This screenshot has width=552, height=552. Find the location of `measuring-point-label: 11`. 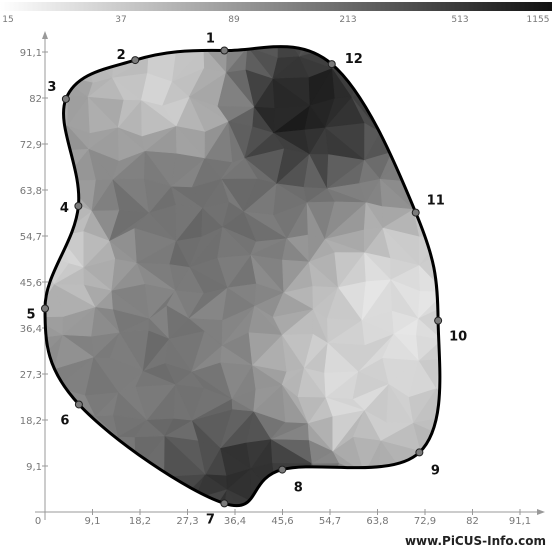

measuring-point-label: 11 is located at coordinates (436, 201).